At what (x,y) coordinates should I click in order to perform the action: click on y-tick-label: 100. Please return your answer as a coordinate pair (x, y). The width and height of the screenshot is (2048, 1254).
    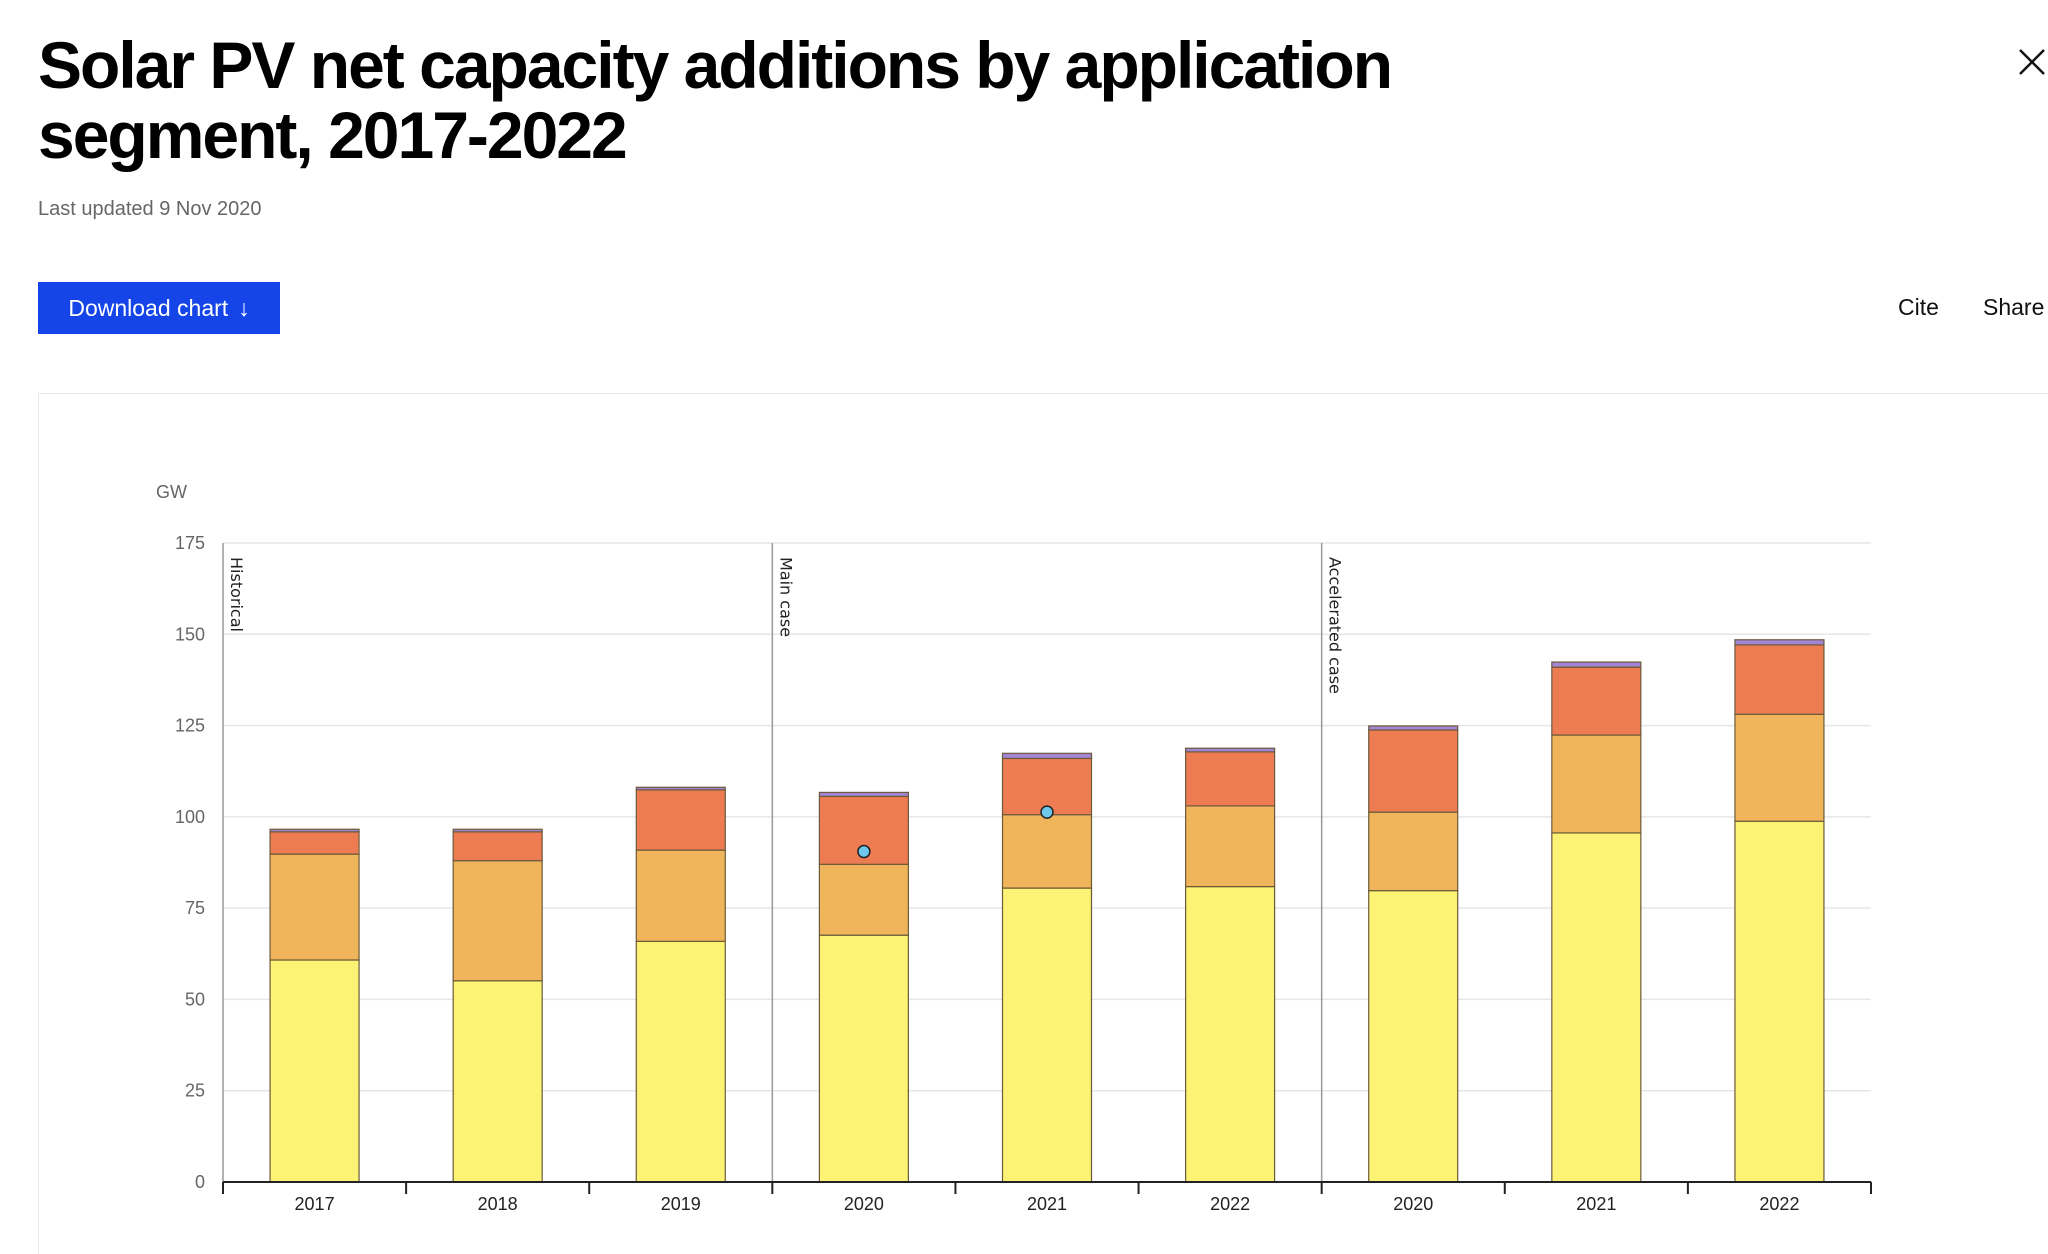
    Looking at the image, I should click on (190, 817).